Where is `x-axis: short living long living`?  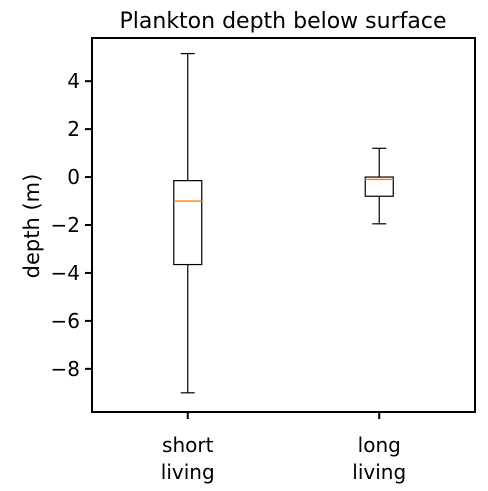 x-axis: short living long living is located at coordinates (283, 448).